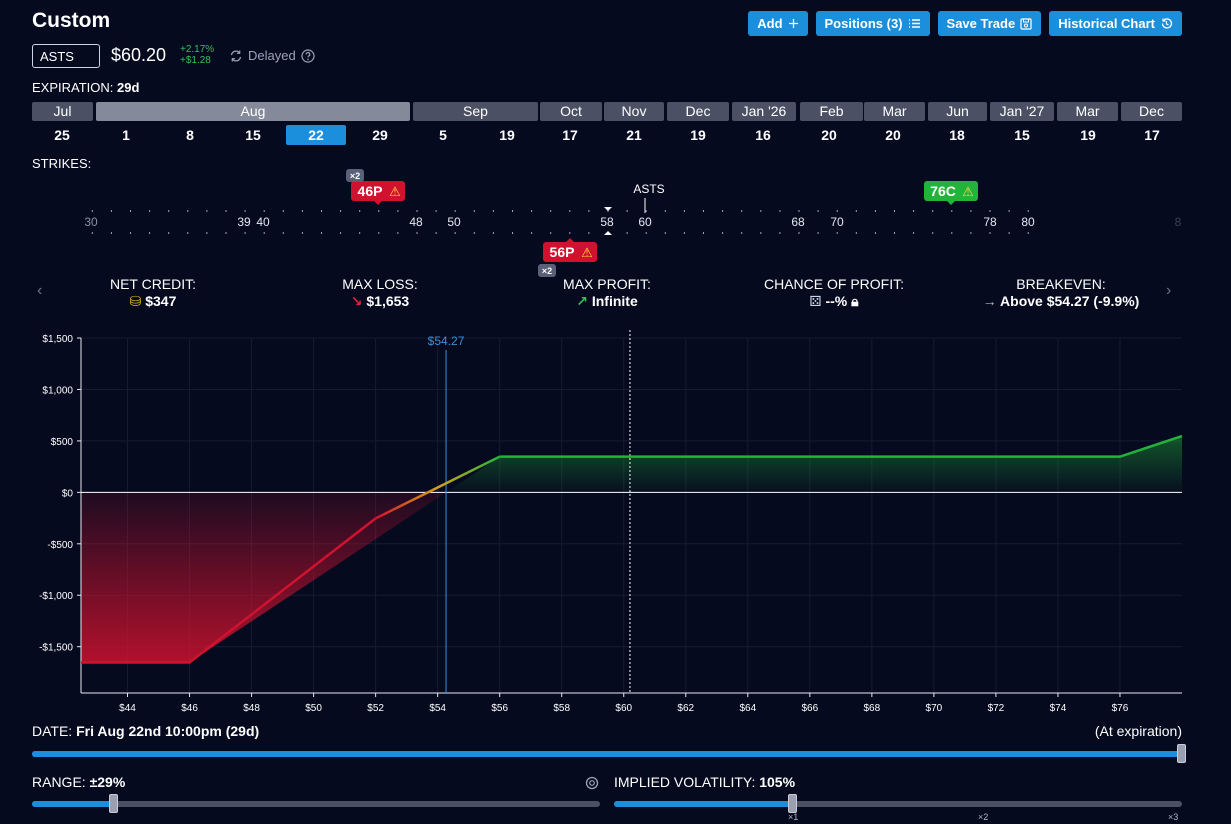 This screenshot has width=1231, height=824. Describe the element at coordinates (957, 111) in the screenshot. I see `month-tab-9: Jun` at that location.